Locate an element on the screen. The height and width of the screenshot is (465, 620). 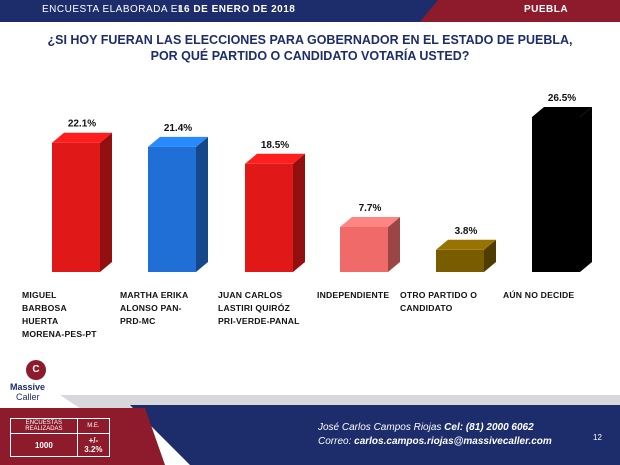
bar-value-label: 26.5% is located at coordinates (562, 98).